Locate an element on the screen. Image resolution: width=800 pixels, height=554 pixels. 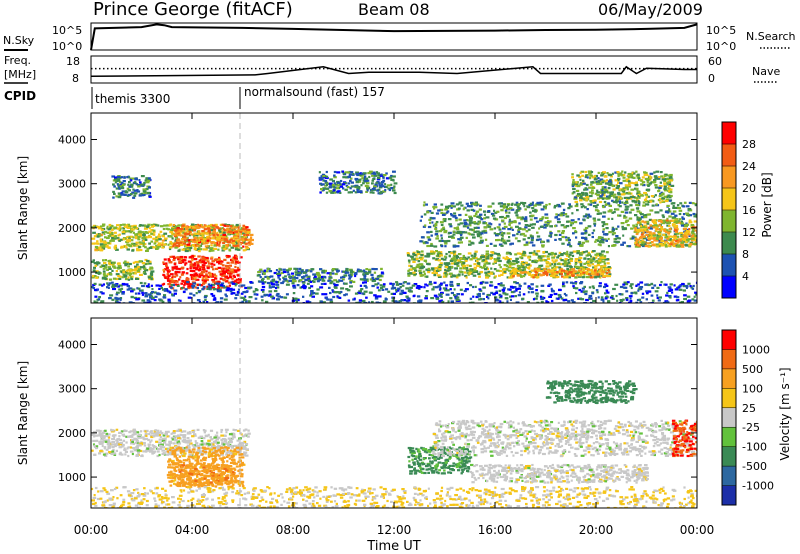
nsky-frame is located at coordinates (394, 36).